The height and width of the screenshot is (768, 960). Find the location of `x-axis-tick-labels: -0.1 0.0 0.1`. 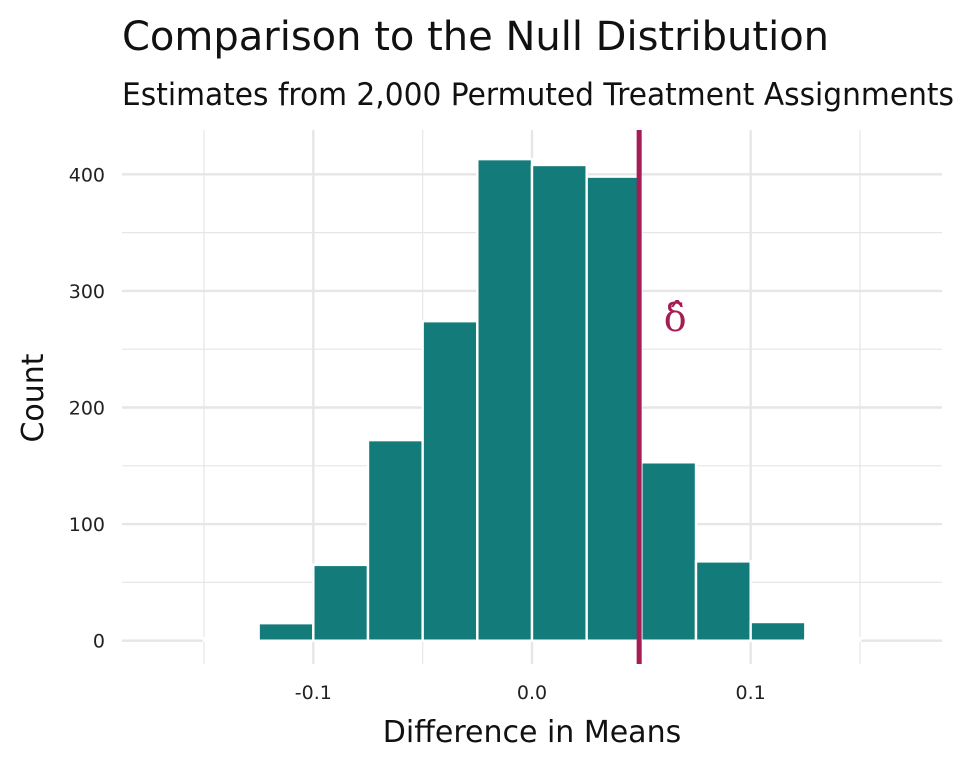

x-axis-tick-labels: -0.1 0.0 0.1 is located at coordinates (530, 693).